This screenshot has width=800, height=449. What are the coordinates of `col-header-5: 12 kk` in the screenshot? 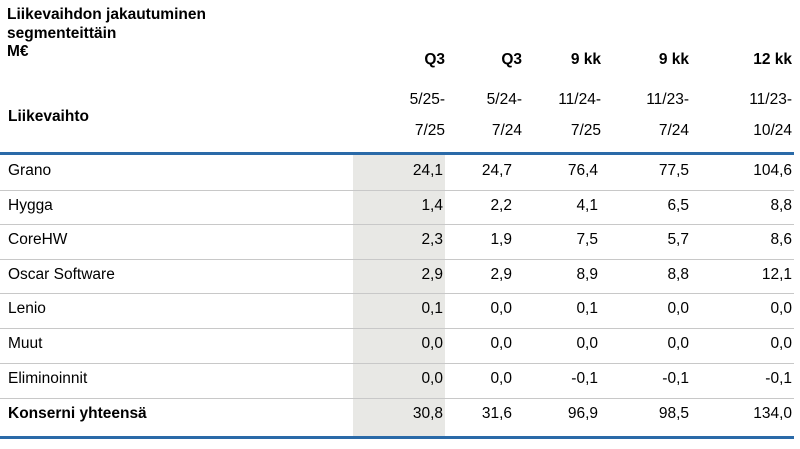 It's located at (772, 59).